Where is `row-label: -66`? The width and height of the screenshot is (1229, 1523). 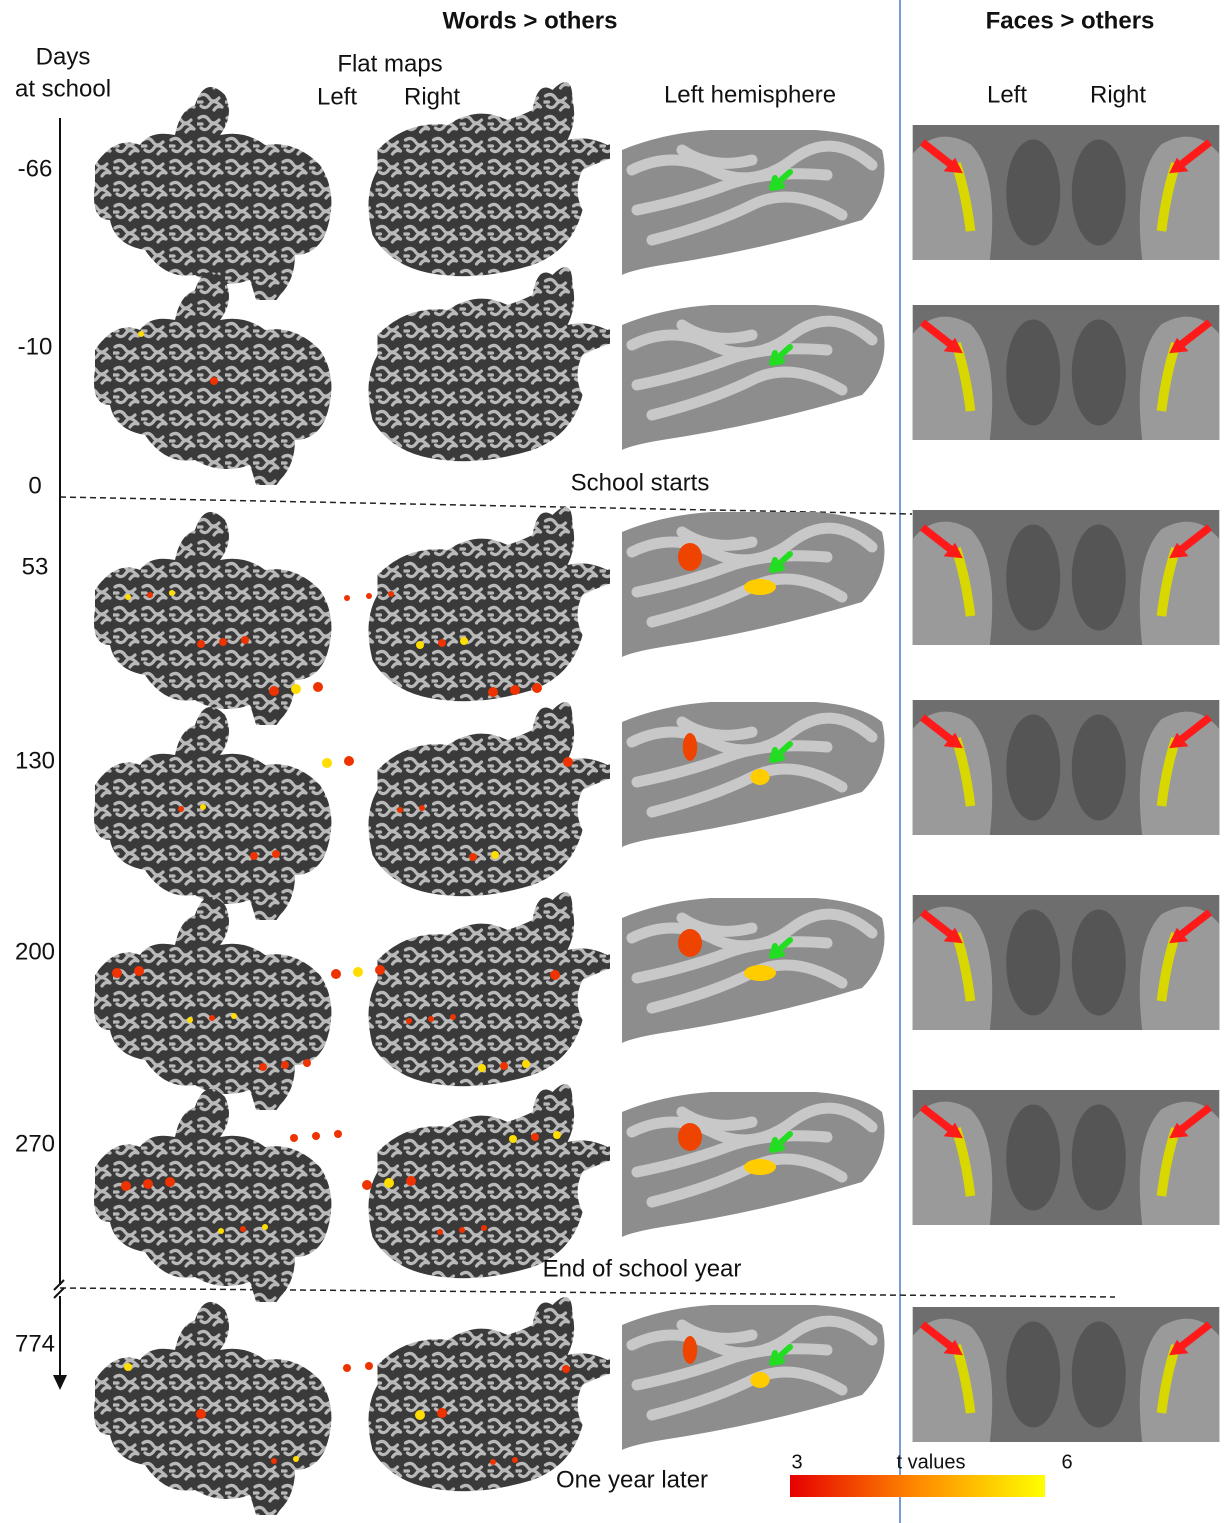 row-label: -66 is located at coordinates (35, 168).